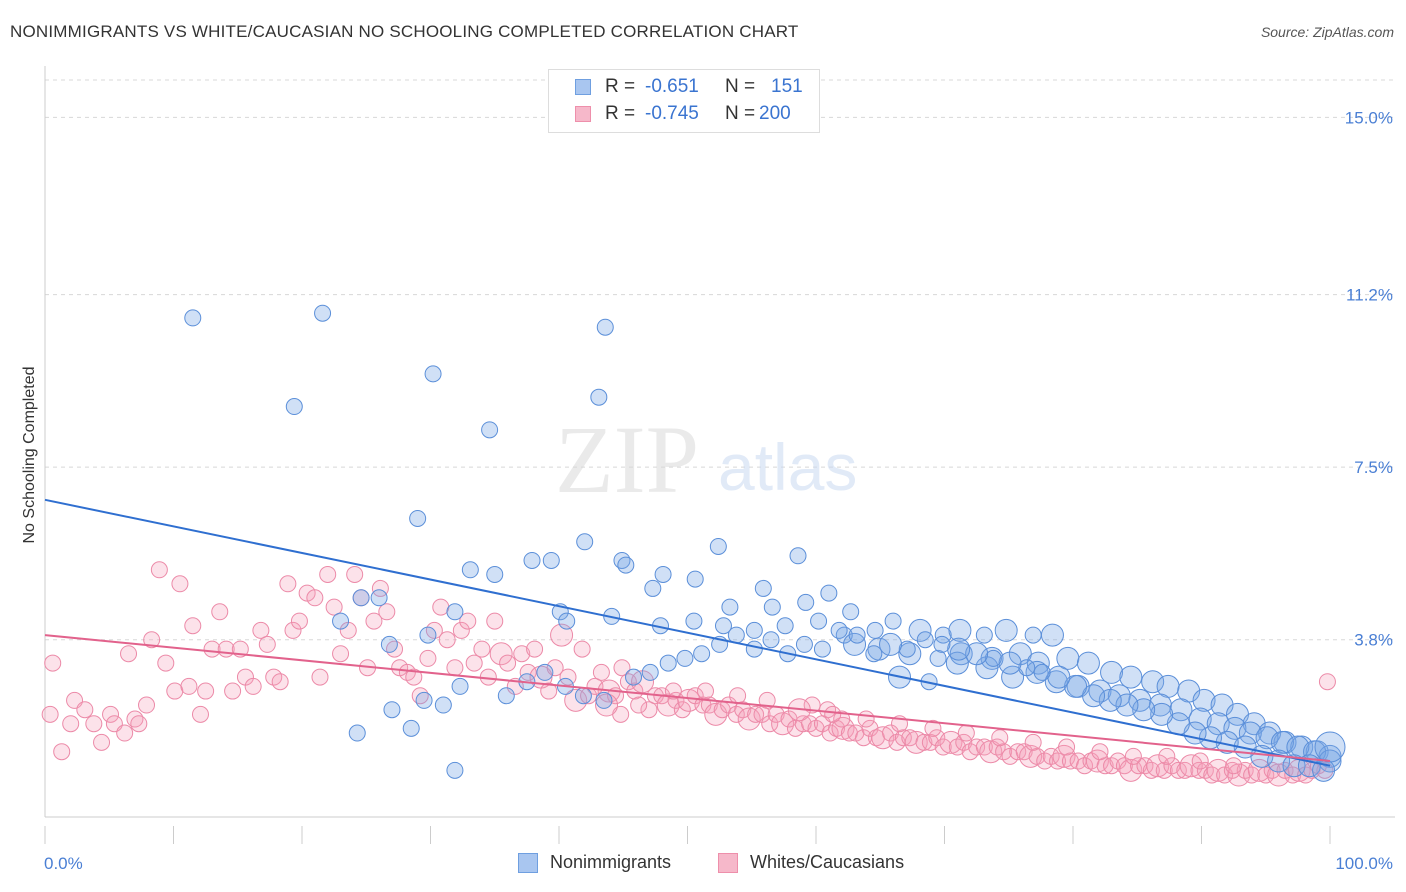  Describe the element at coordinates (703, 864) in the screenshot. I see `bottom-legend: Nonimmigrants Whites/Caucasians` at that location.